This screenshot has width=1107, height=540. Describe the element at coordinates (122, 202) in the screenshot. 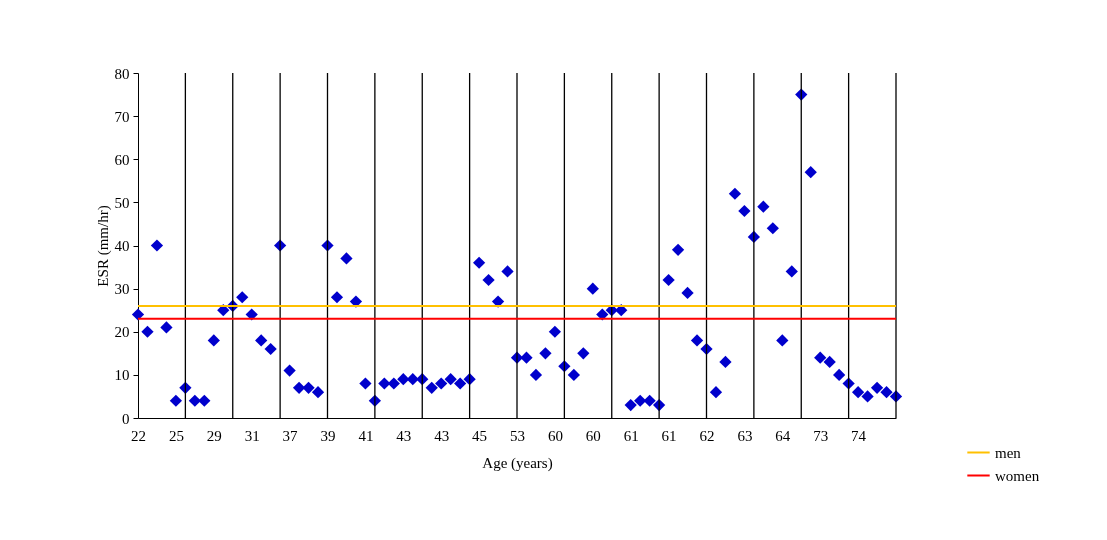

I see `y-tick-label: 50` at that location.